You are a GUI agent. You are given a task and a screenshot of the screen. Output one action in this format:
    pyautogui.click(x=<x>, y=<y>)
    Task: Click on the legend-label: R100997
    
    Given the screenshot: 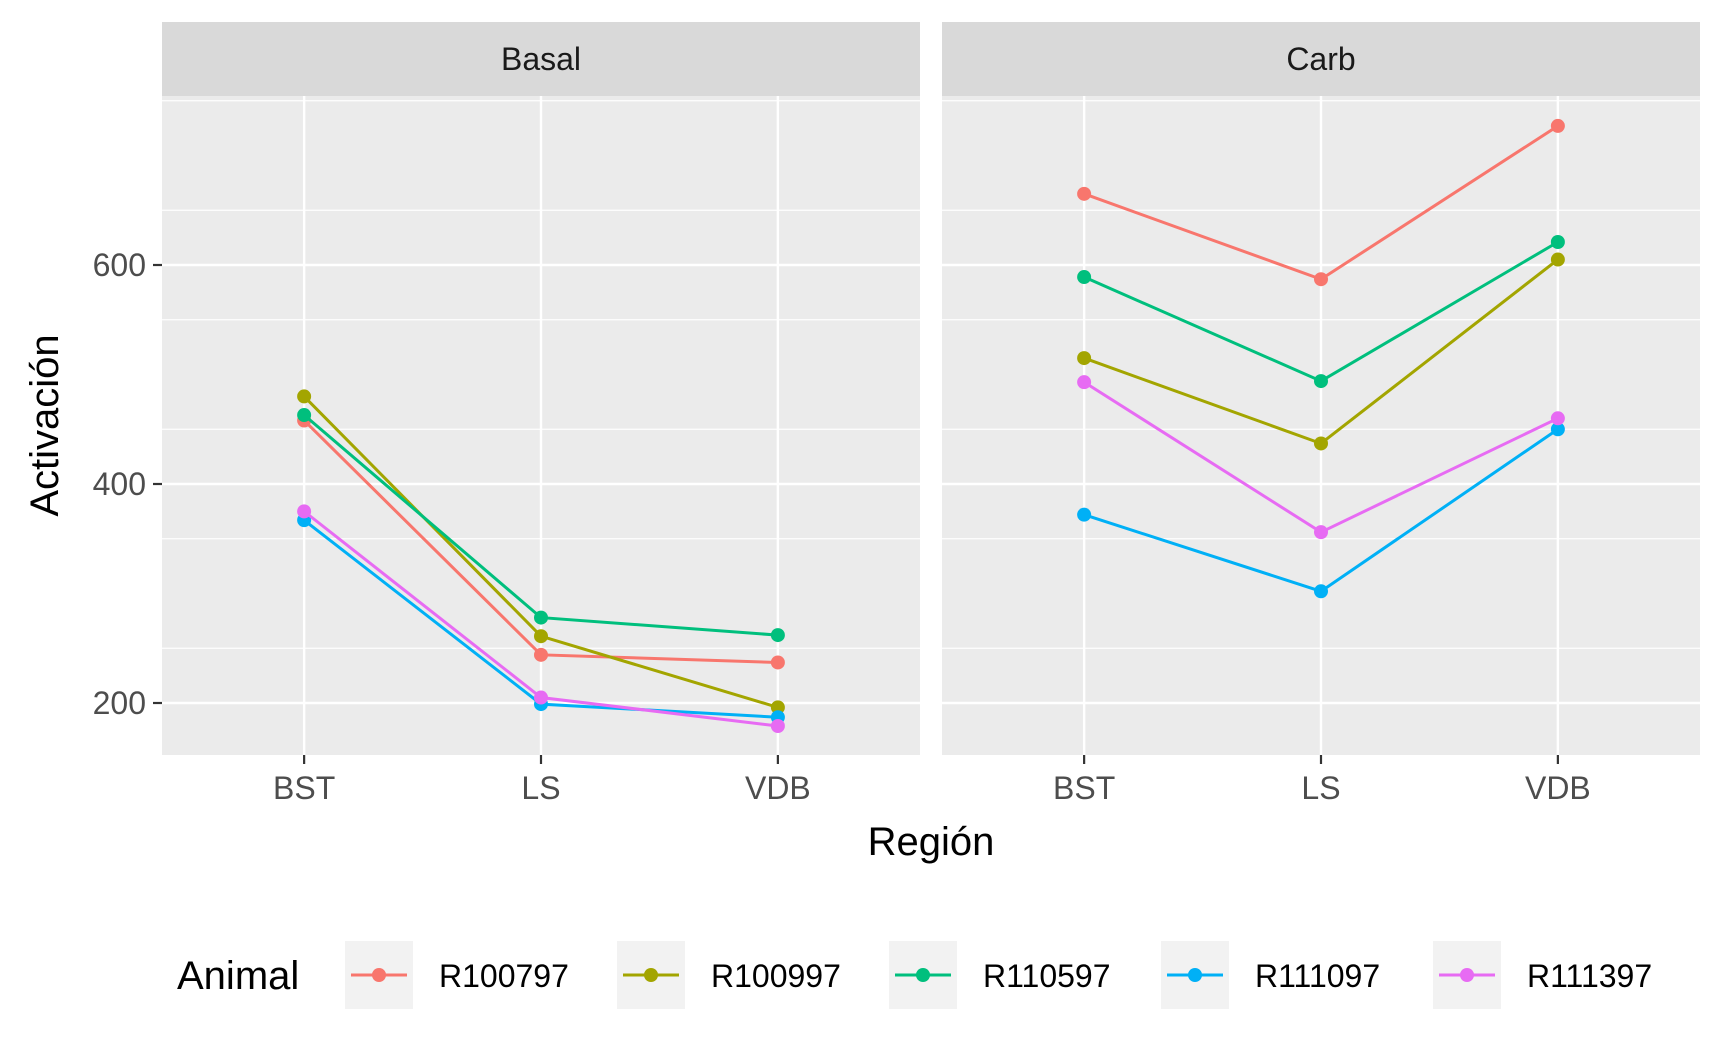 What is the action you would take?
    pyautogui.click(x=776, y=976)
    